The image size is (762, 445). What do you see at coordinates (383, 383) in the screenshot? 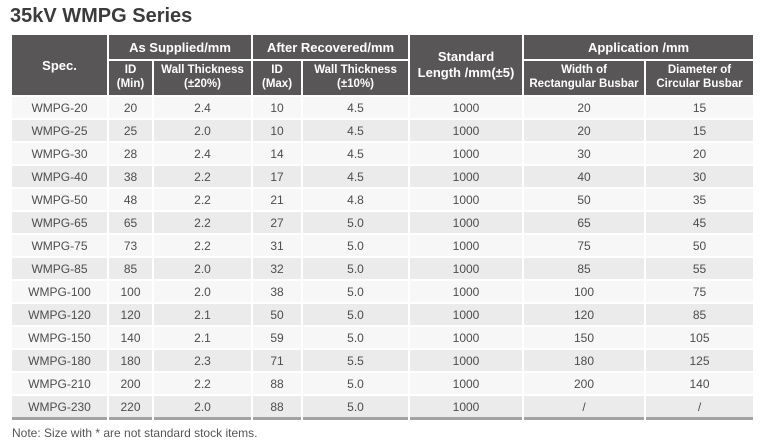
I see `table-row: WMPG-210 200 2.2 88 5.0 1000 200 140` at bounding box center [383, 383].